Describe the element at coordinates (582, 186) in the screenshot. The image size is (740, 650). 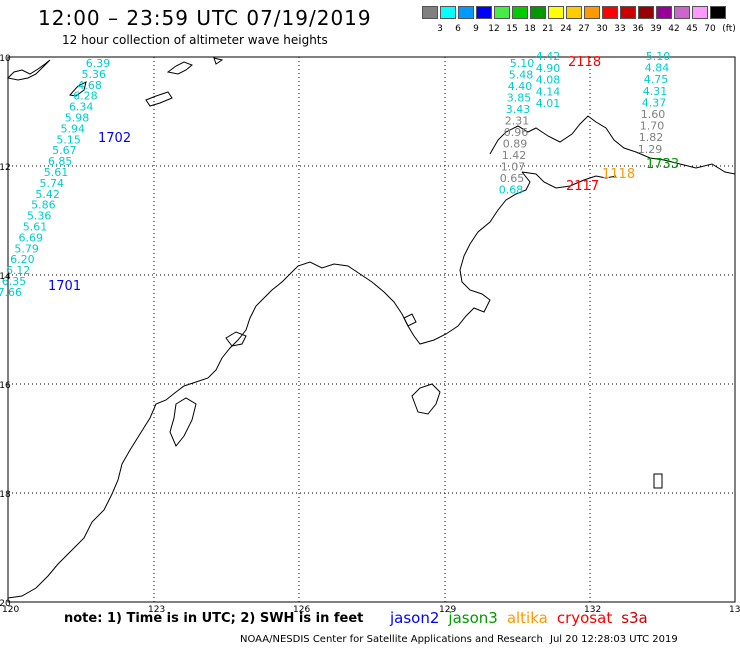
I see `pass-time-label: 2117` at that location.